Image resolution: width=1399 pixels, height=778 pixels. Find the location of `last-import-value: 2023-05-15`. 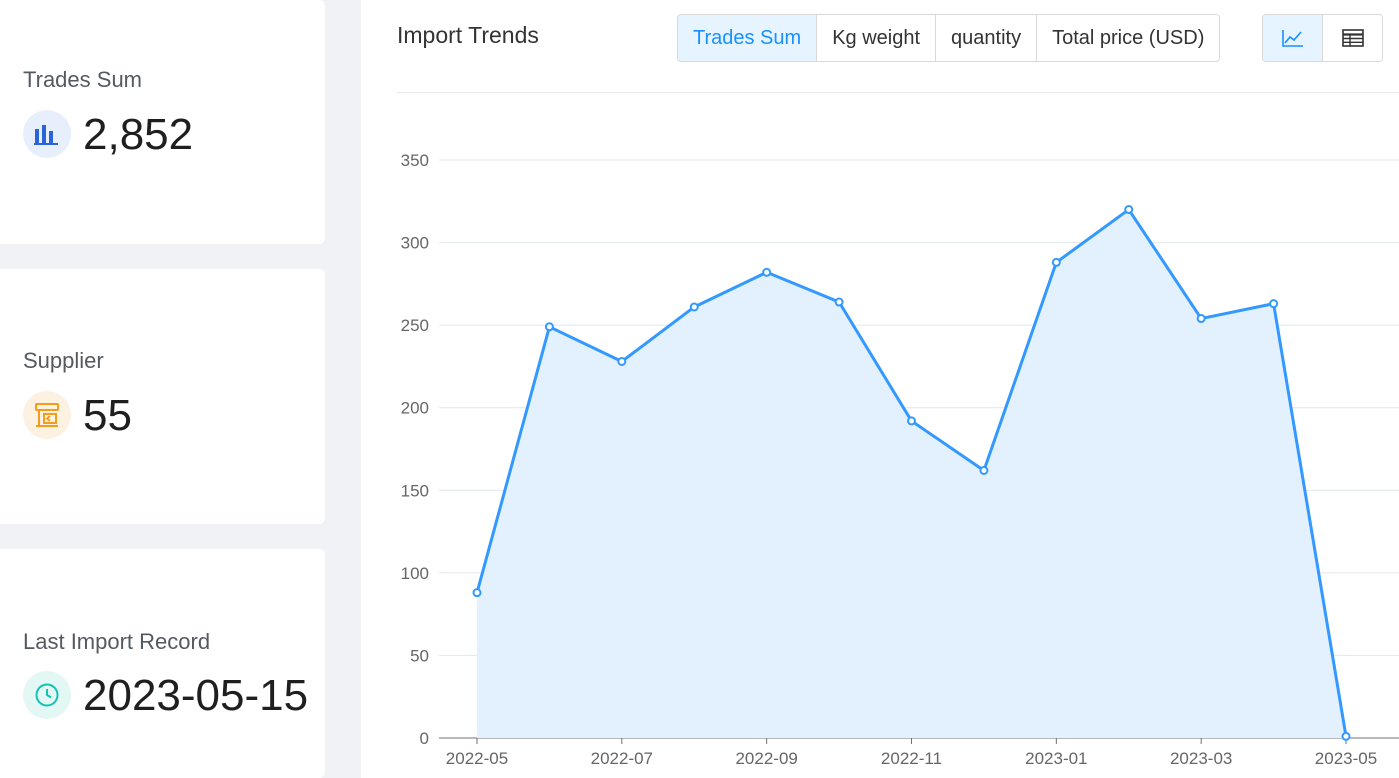

last-import-value: 2023-05-15 is located at coordinates (196, 695).